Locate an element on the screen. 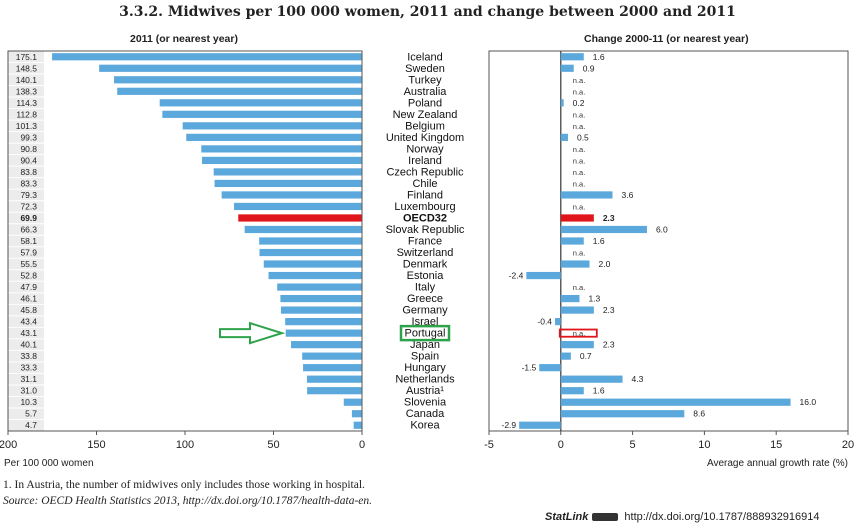 Image resolution: width=855 pixels, height=526 pixels. right-value-label-portugal: n.a. is located at coordinates (579, 333).